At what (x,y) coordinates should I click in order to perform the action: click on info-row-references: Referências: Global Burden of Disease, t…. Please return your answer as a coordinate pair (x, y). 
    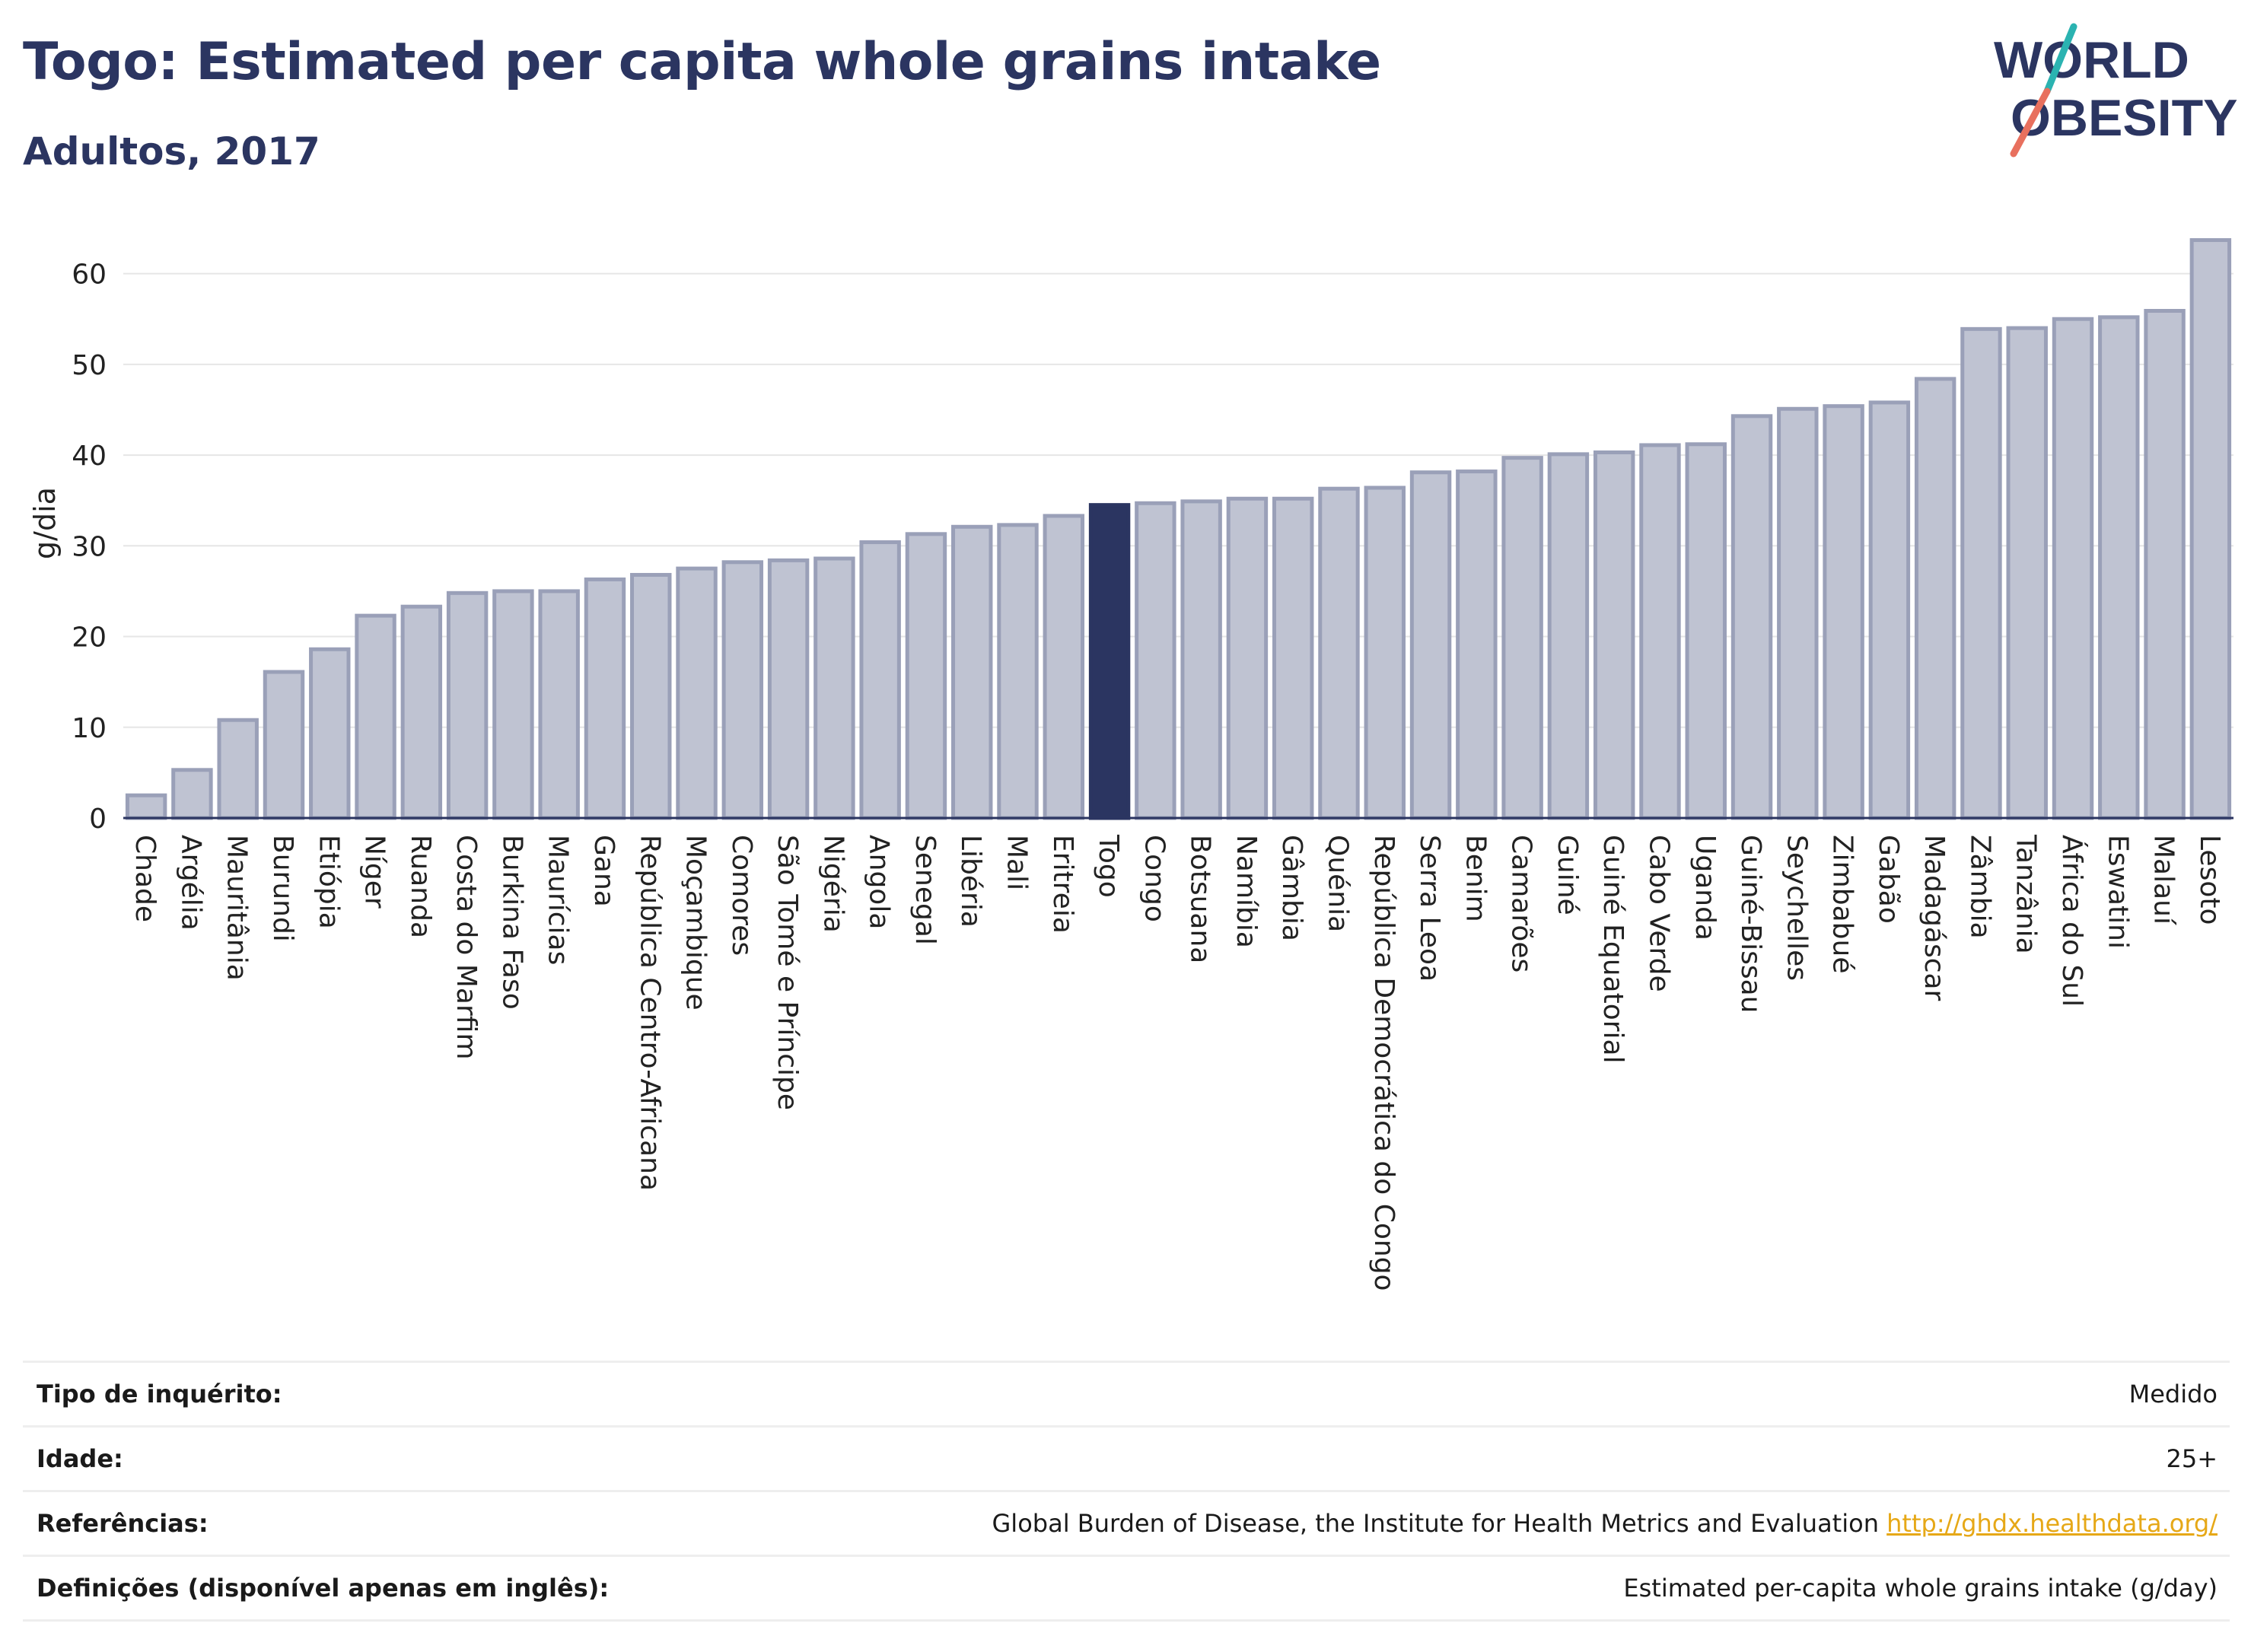
    Looking at the image, I should click on (1126, 1522).